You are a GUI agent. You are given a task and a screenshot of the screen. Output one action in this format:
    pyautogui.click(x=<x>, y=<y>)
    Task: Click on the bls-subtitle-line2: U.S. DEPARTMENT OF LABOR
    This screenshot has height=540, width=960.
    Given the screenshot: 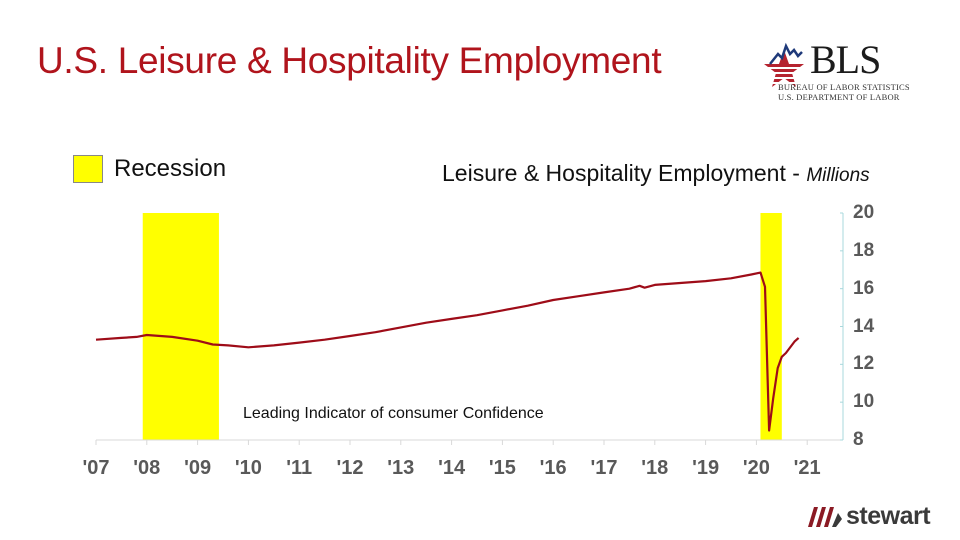 What is the action you would take?
    pyautogui.click(x=839, y=97)
    